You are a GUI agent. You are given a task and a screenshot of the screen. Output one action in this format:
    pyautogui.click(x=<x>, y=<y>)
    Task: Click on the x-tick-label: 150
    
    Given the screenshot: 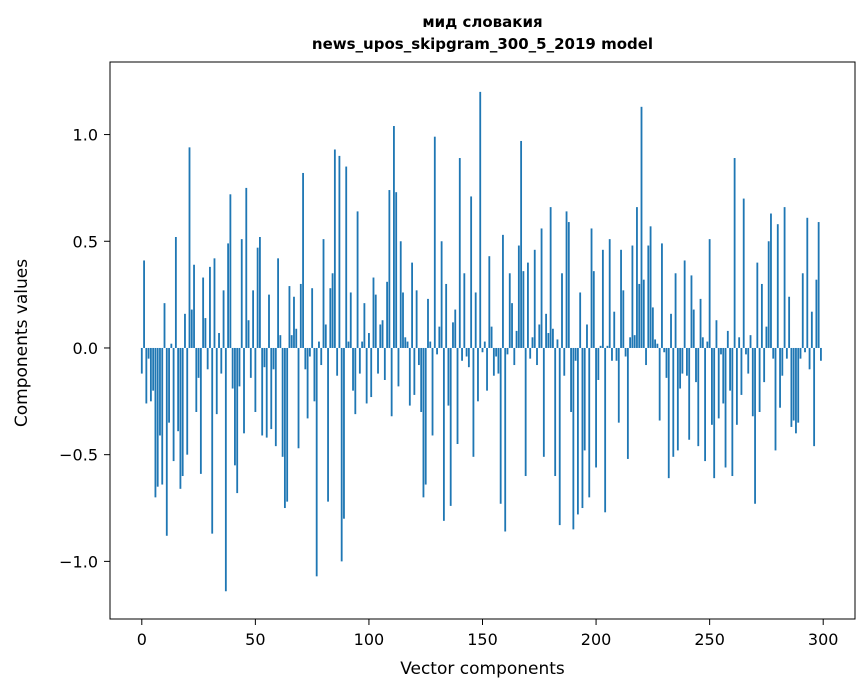 What is the action you would take?
    pyautogui.click(x=482, y=639)
    